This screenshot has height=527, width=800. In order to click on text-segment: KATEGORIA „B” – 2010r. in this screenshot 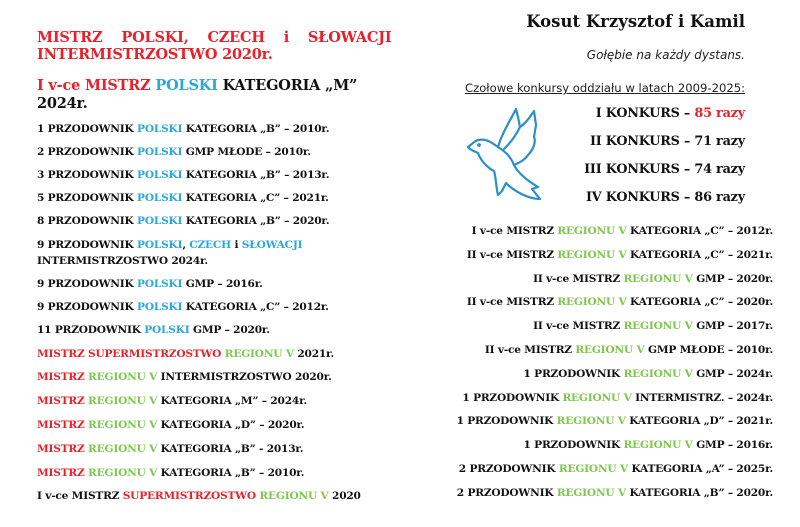, I will do `click(256, 129)`.